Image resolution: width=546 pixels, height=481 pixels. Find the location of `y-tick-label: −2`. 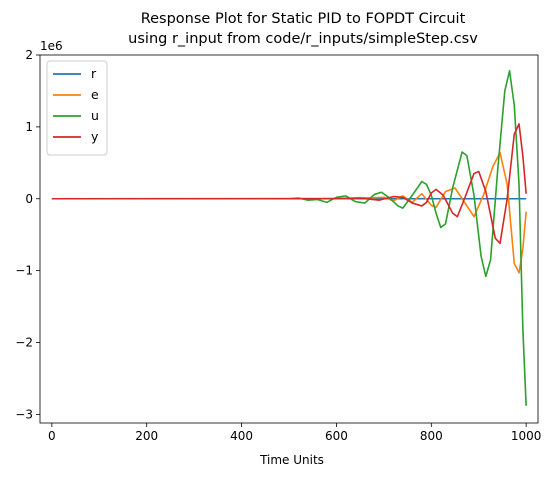

y-tick-label: −2 is located at coordinates (24, 343).